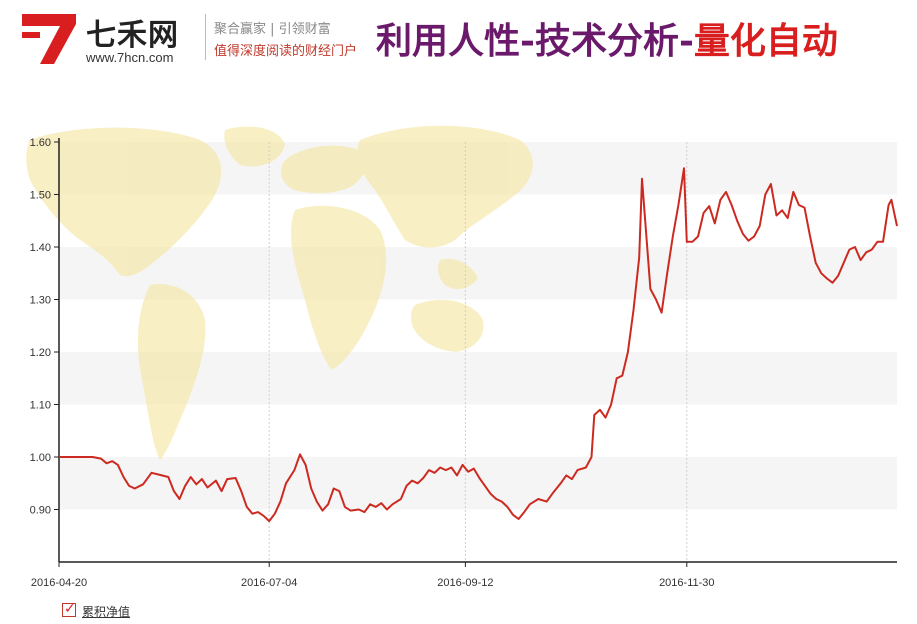 Image resolution: width=917 pixels, height=624 pixels. Describe the element at coordinates (373, 575) in the screenshot. I see `x-axis-ticks: 2016-04-20 2016-07-04 2016-09-12 2016-11-30` at that location.